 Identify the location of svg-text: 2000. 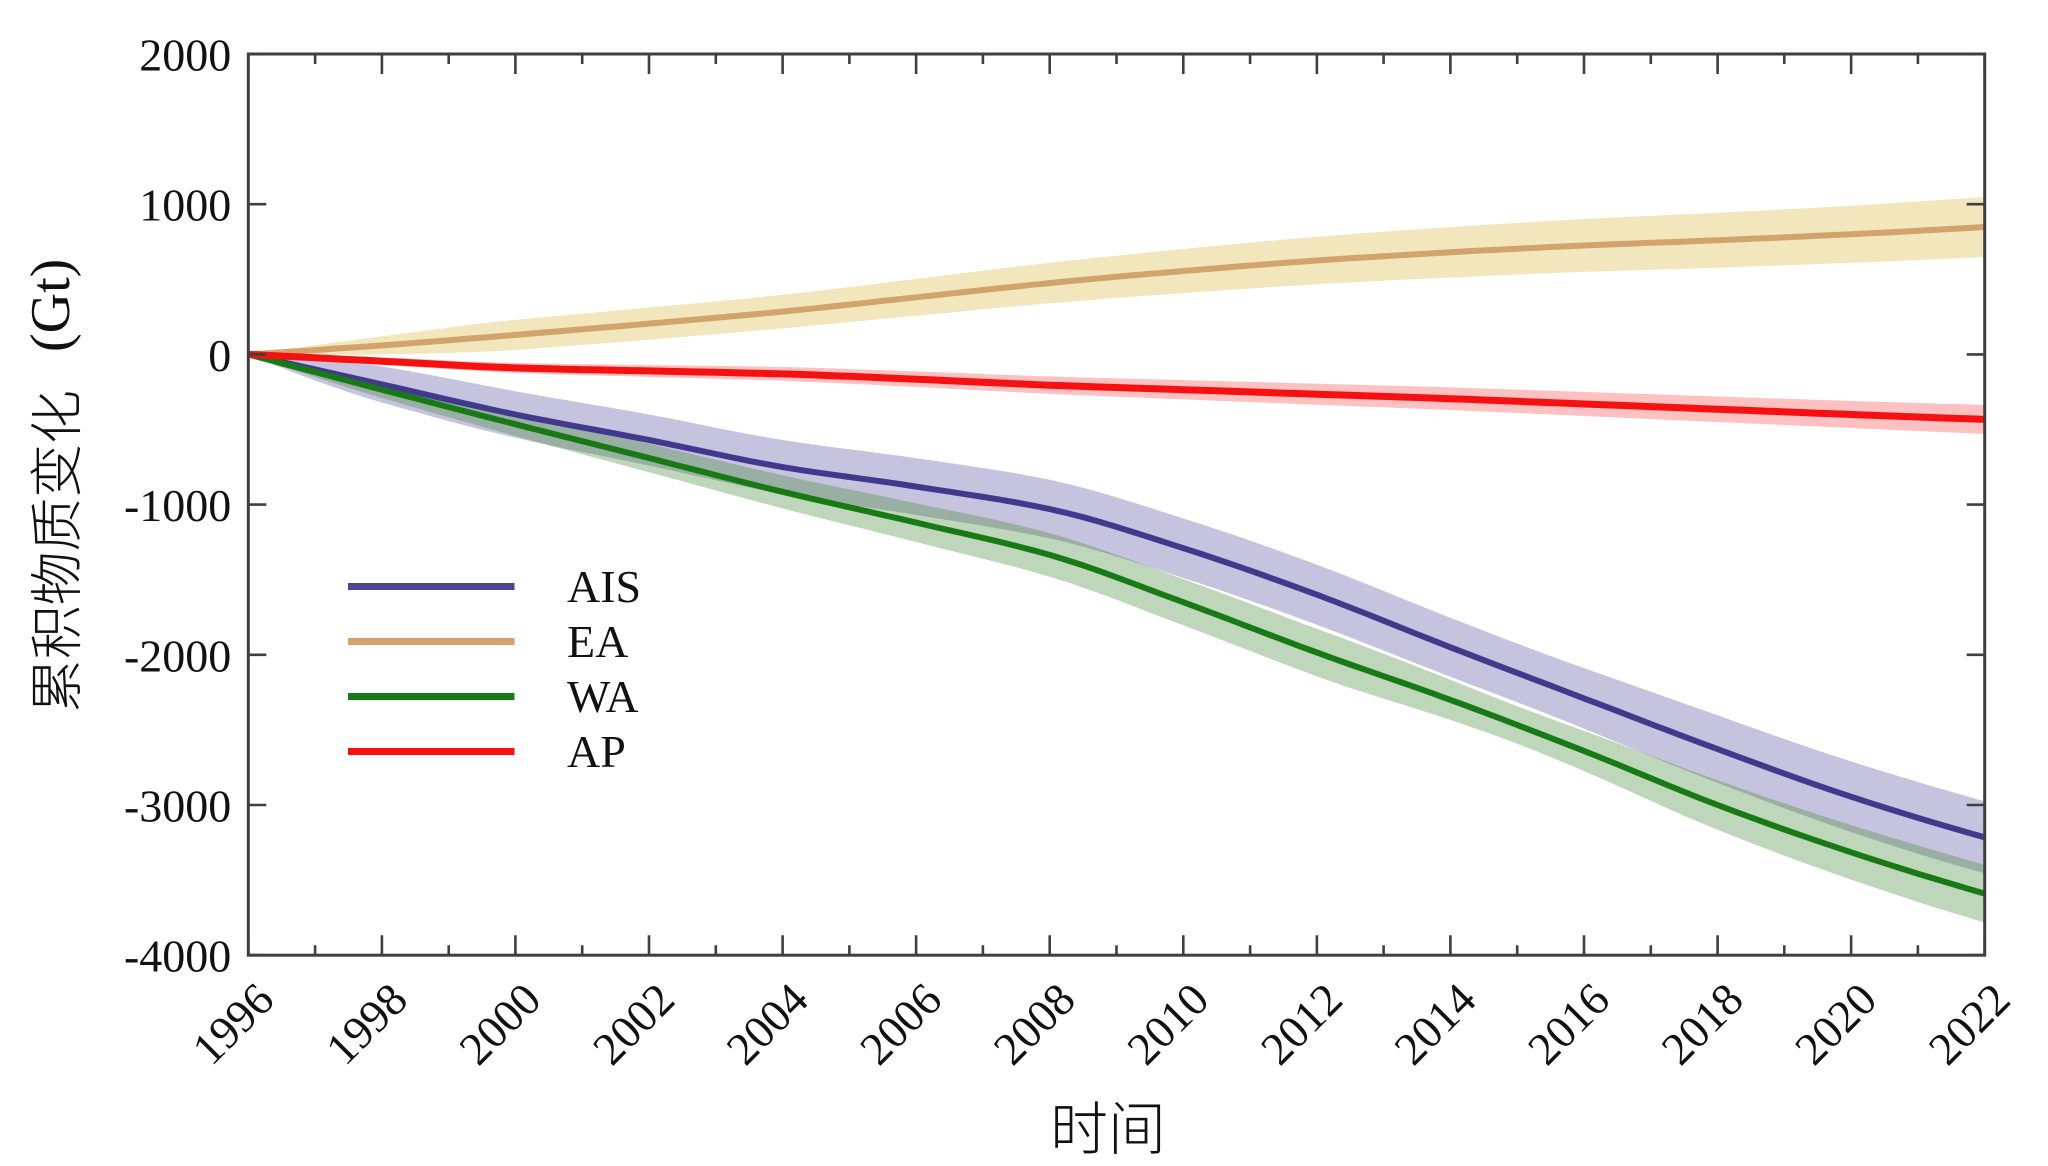
(185, 55).